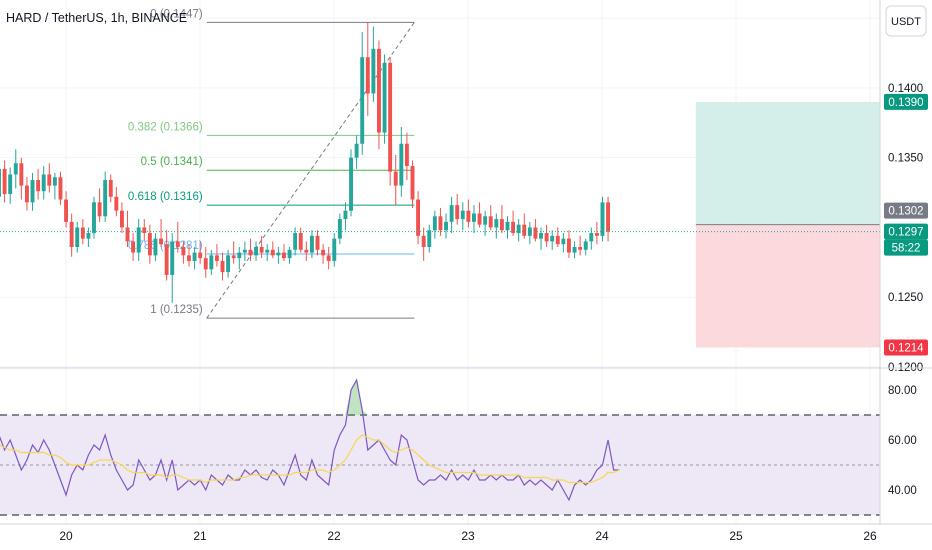 This screenshot has width=932, height=550. I want to click on currency-button-label: USDT, so click(906, 22).